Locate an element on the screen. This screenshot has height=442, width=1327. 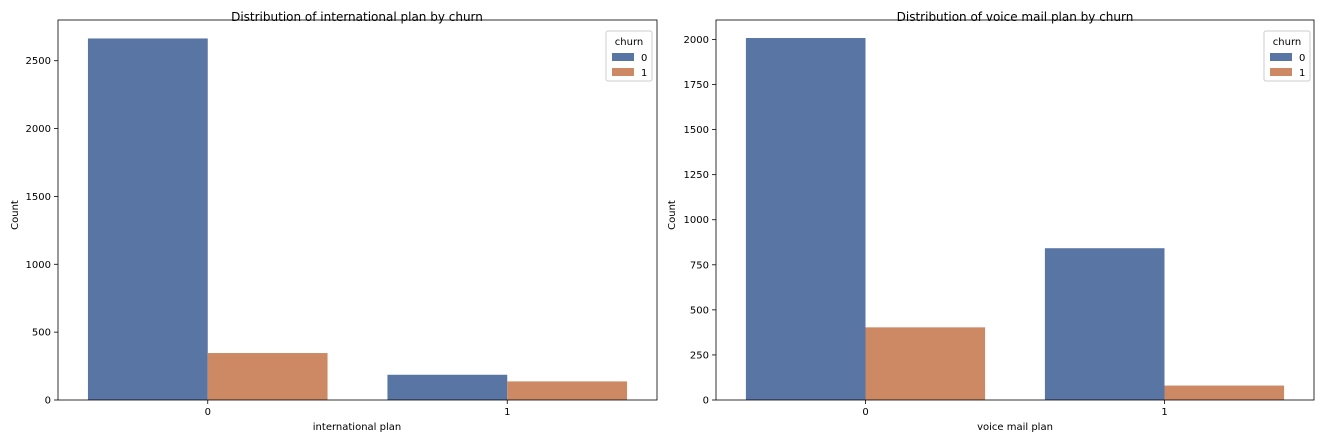
x-axis-label: international plan is located at coordinates (357, 427).